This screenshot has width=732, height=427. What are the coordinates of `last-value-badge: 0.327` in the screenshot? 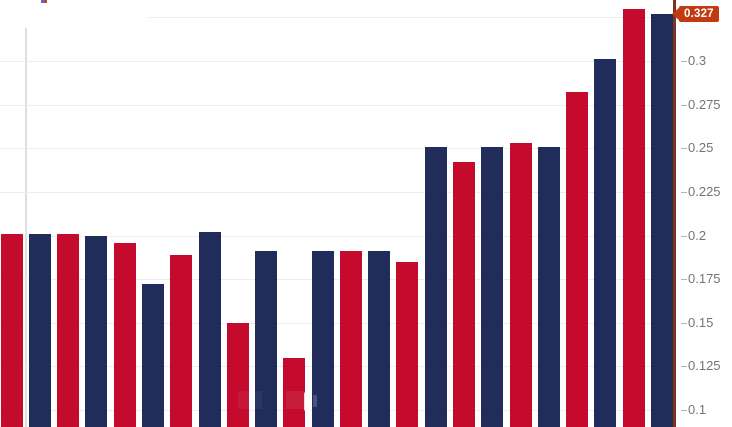 It's located at (695, 13).